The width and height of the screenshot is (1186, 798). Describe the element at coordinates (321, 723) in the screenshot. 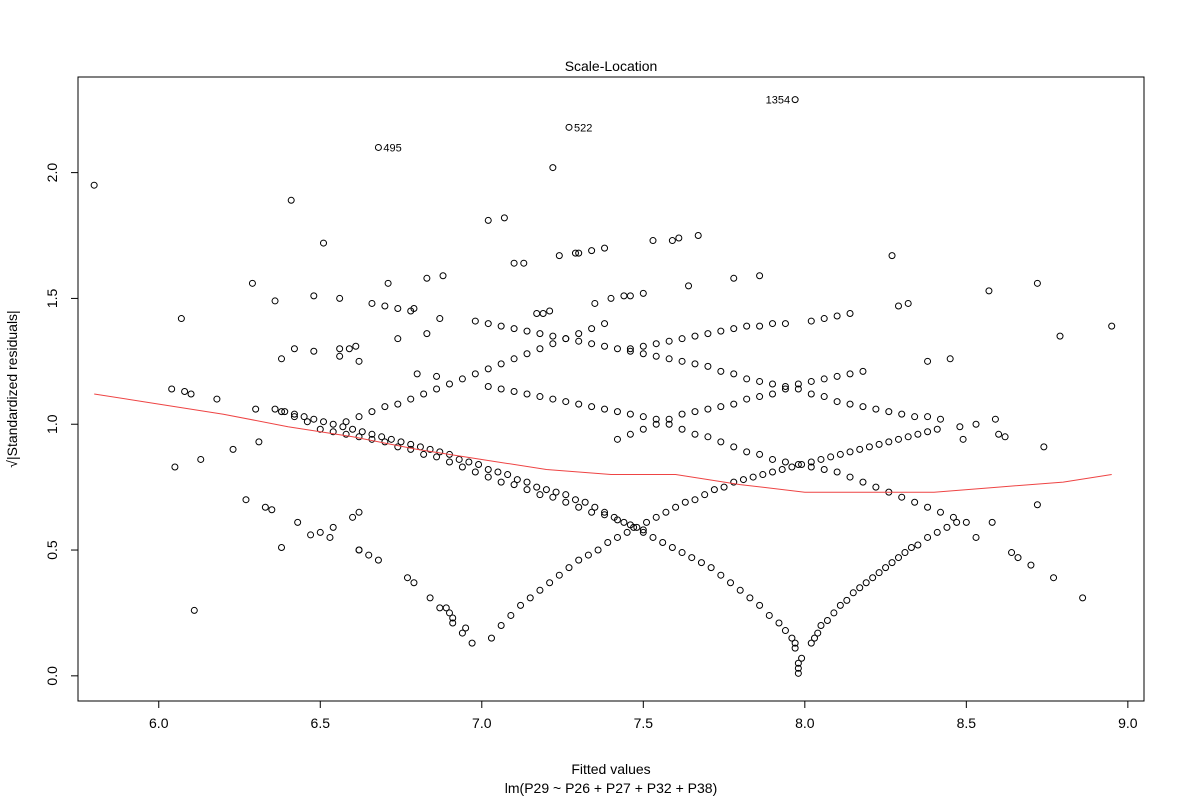

I see `x-tick-label: 6.5` at that location.